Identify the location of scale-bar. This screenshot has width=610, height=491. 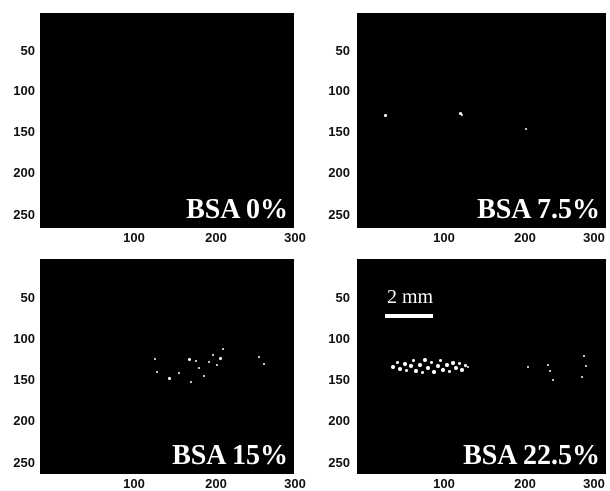
(409, 316).